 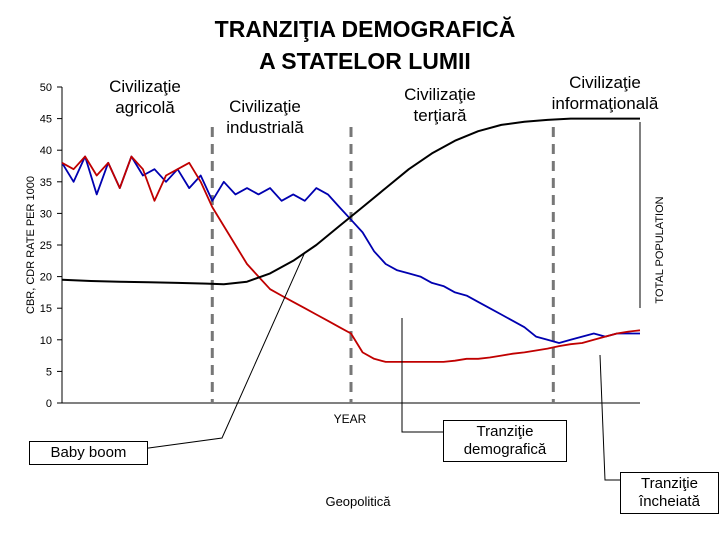 What do you see at coordinates (605, 93) in the screenshot?
I see `era-label-informational: Civilizaţie informaţională` at bounding box center [605, 93].